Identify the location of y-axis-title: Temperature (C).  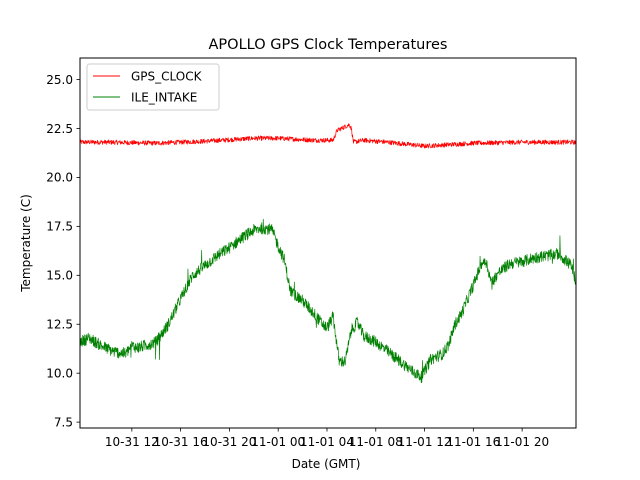
(26, 243).